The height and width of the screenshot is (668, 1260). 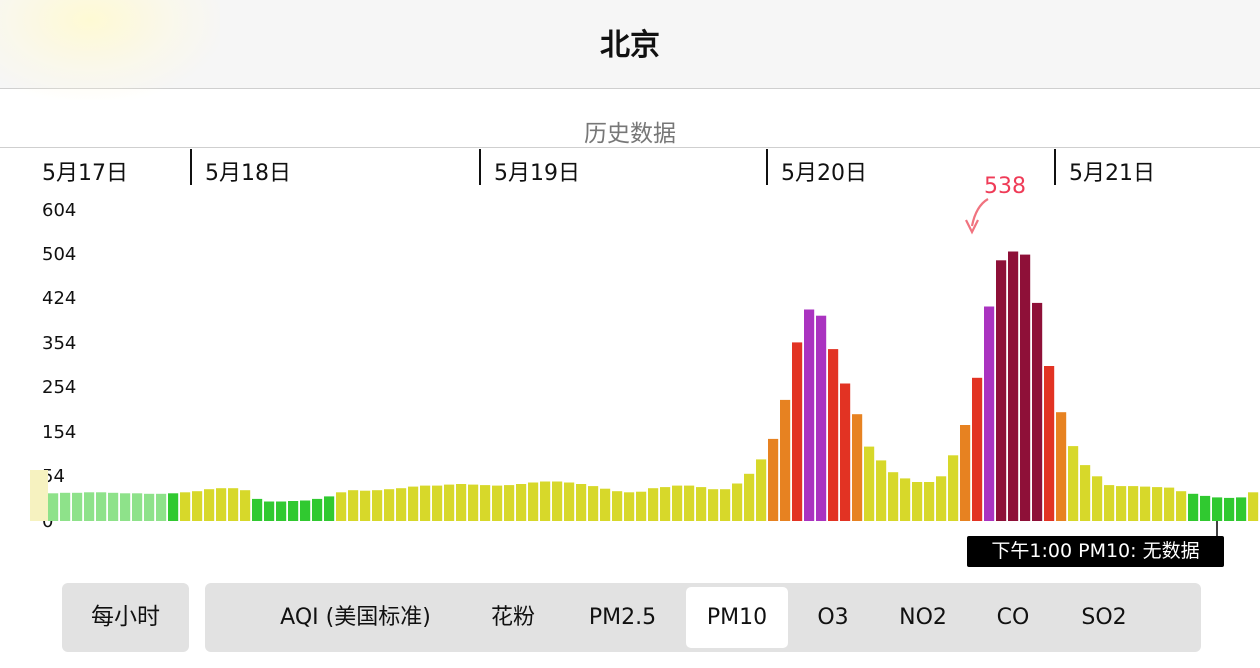 I want to click on tab-no2: NO2, so click(x=923, y=617).